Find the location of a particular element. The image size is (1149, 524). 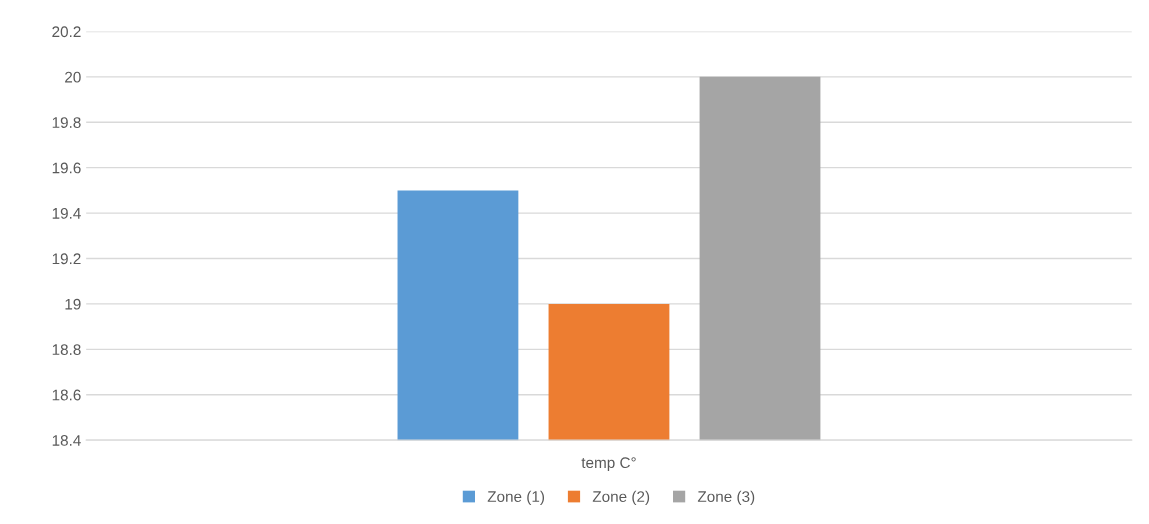

y-tick-label: 18.4 is located at coordinates (66, 440).